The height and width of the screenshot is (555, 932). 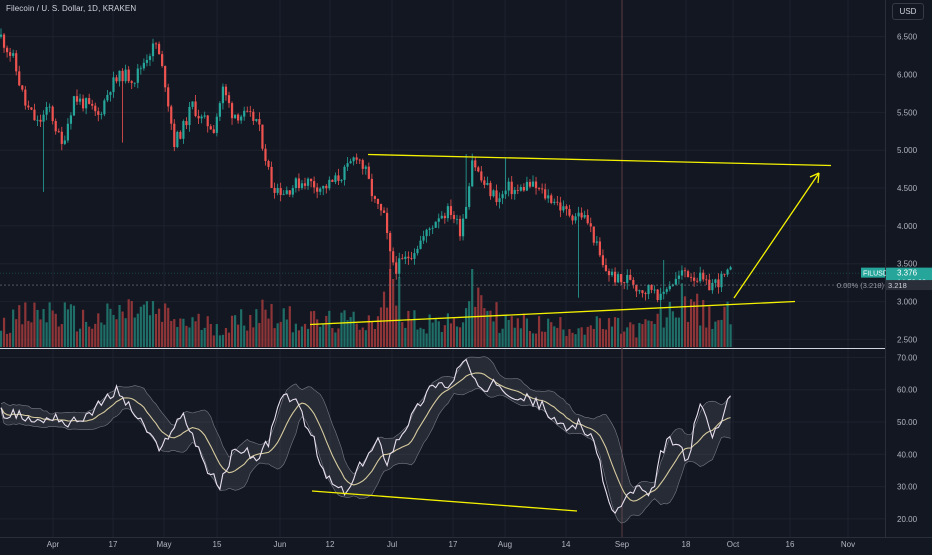 I want to click on currency-button: USD, so click(x=908, y=11).